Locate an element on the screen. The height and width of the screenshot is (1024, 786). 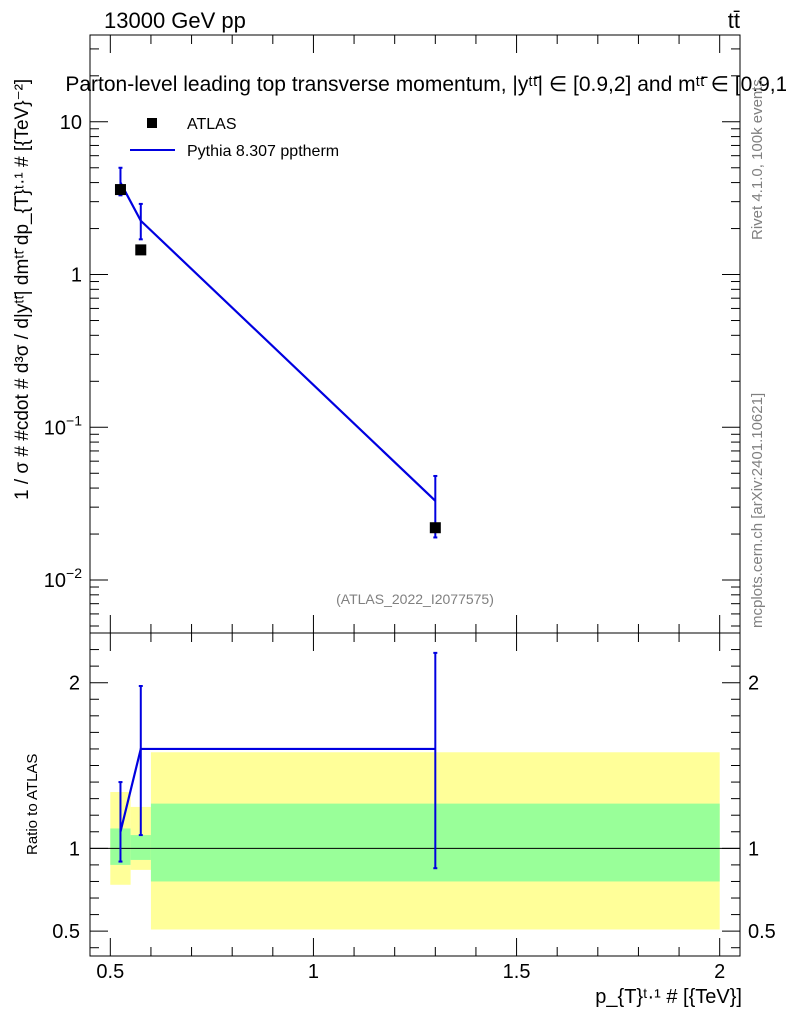
ratio-y-tick-label-right: 0.5 is located at coordinates (762, 932).